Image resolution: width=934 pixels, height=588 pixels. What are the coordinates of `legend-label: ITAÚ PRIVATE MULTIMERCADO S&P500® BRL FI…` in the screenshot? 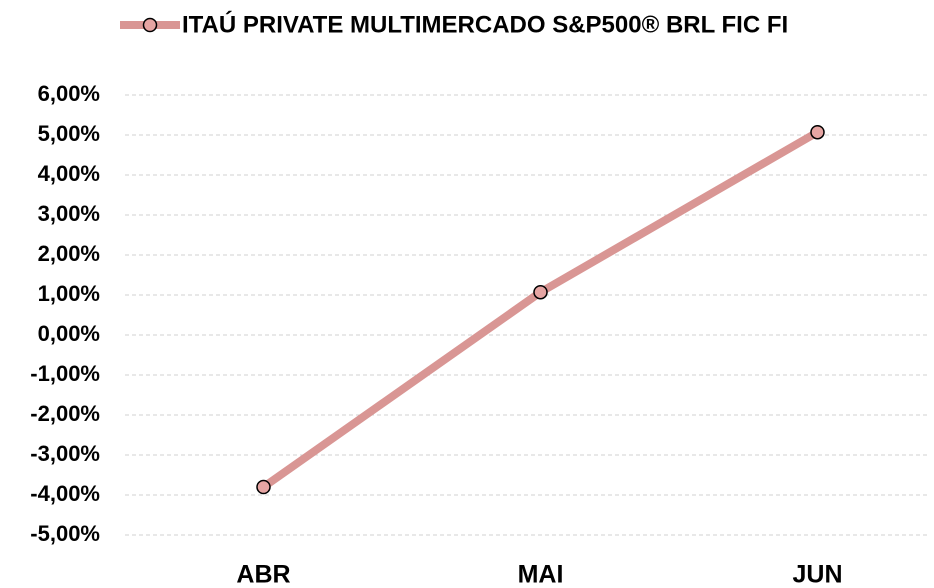 It's located at (485, 24).